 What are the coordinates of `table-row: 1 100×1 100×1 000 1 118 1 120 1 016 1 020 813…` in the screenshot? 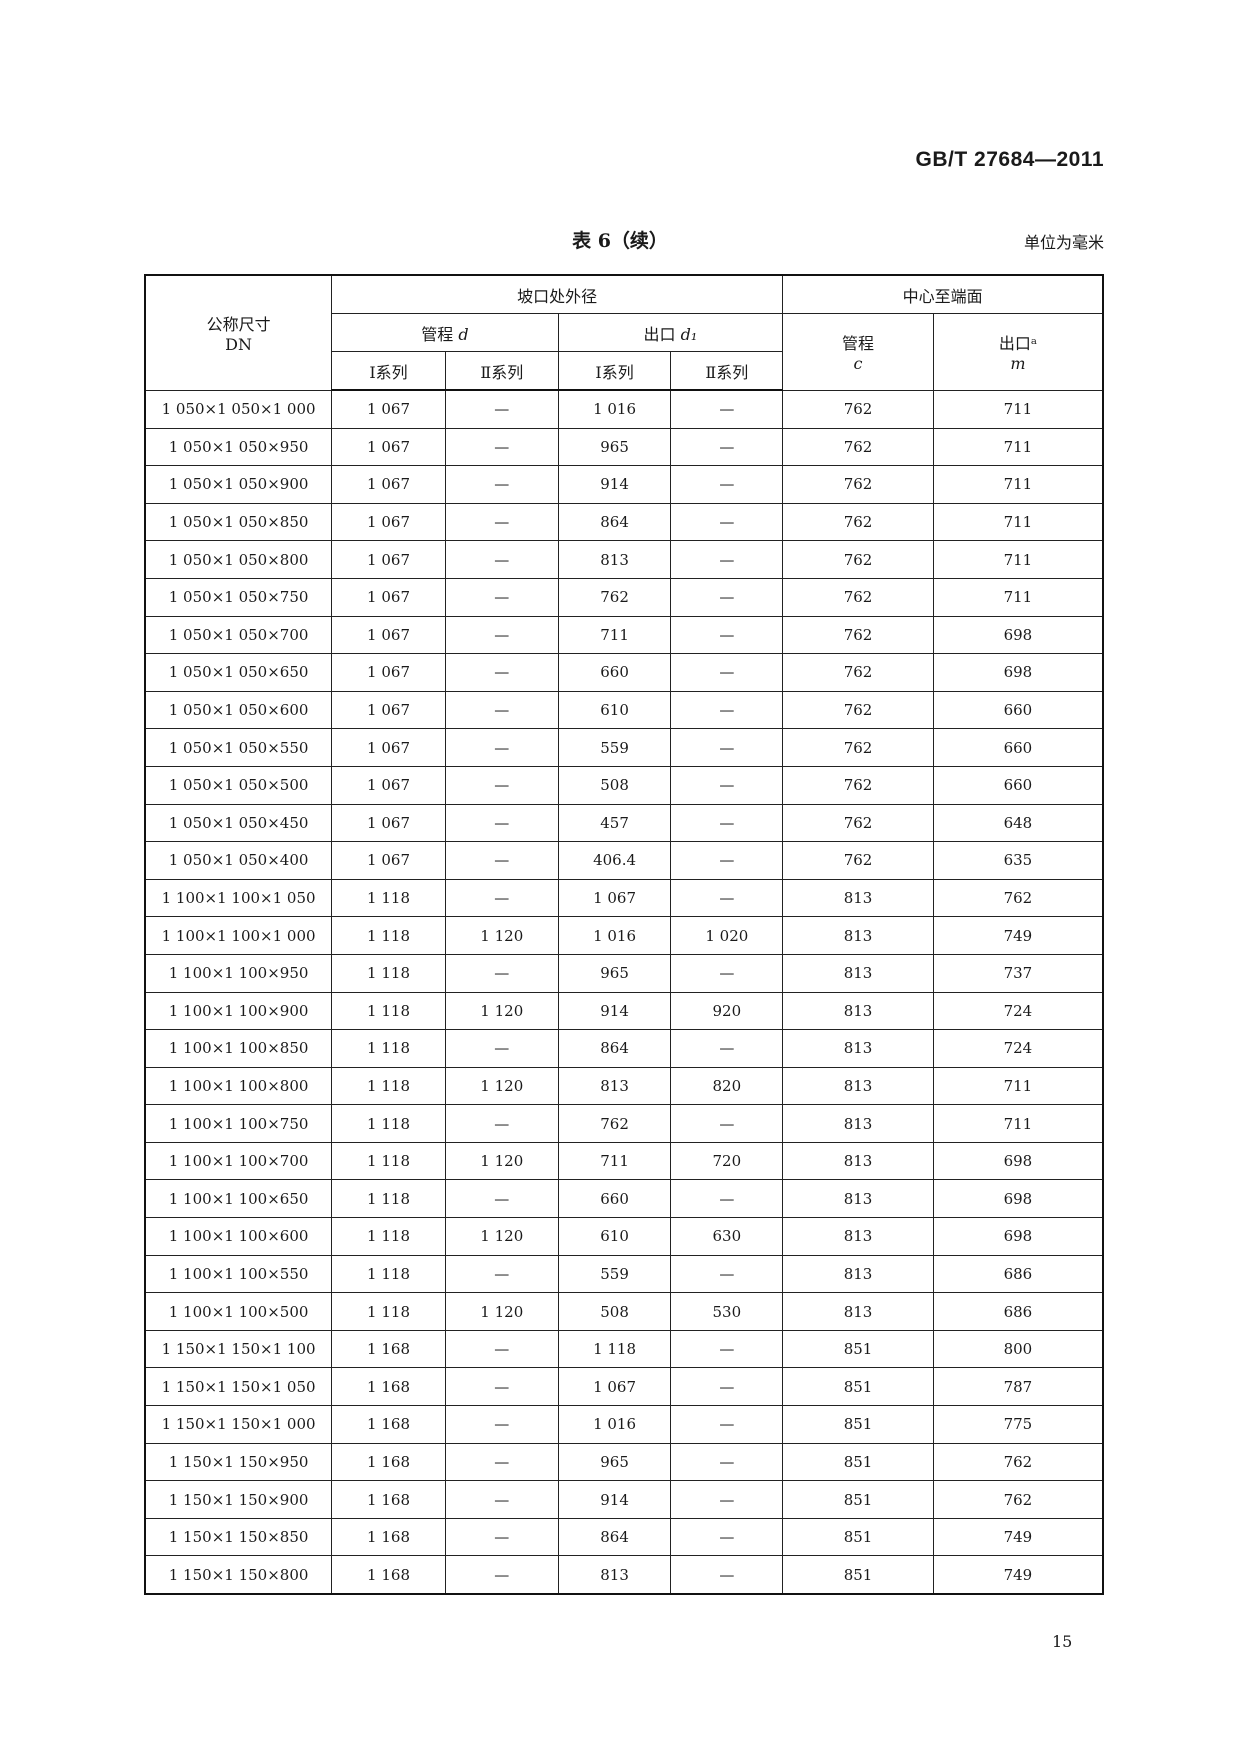 It's located at (624, 935).